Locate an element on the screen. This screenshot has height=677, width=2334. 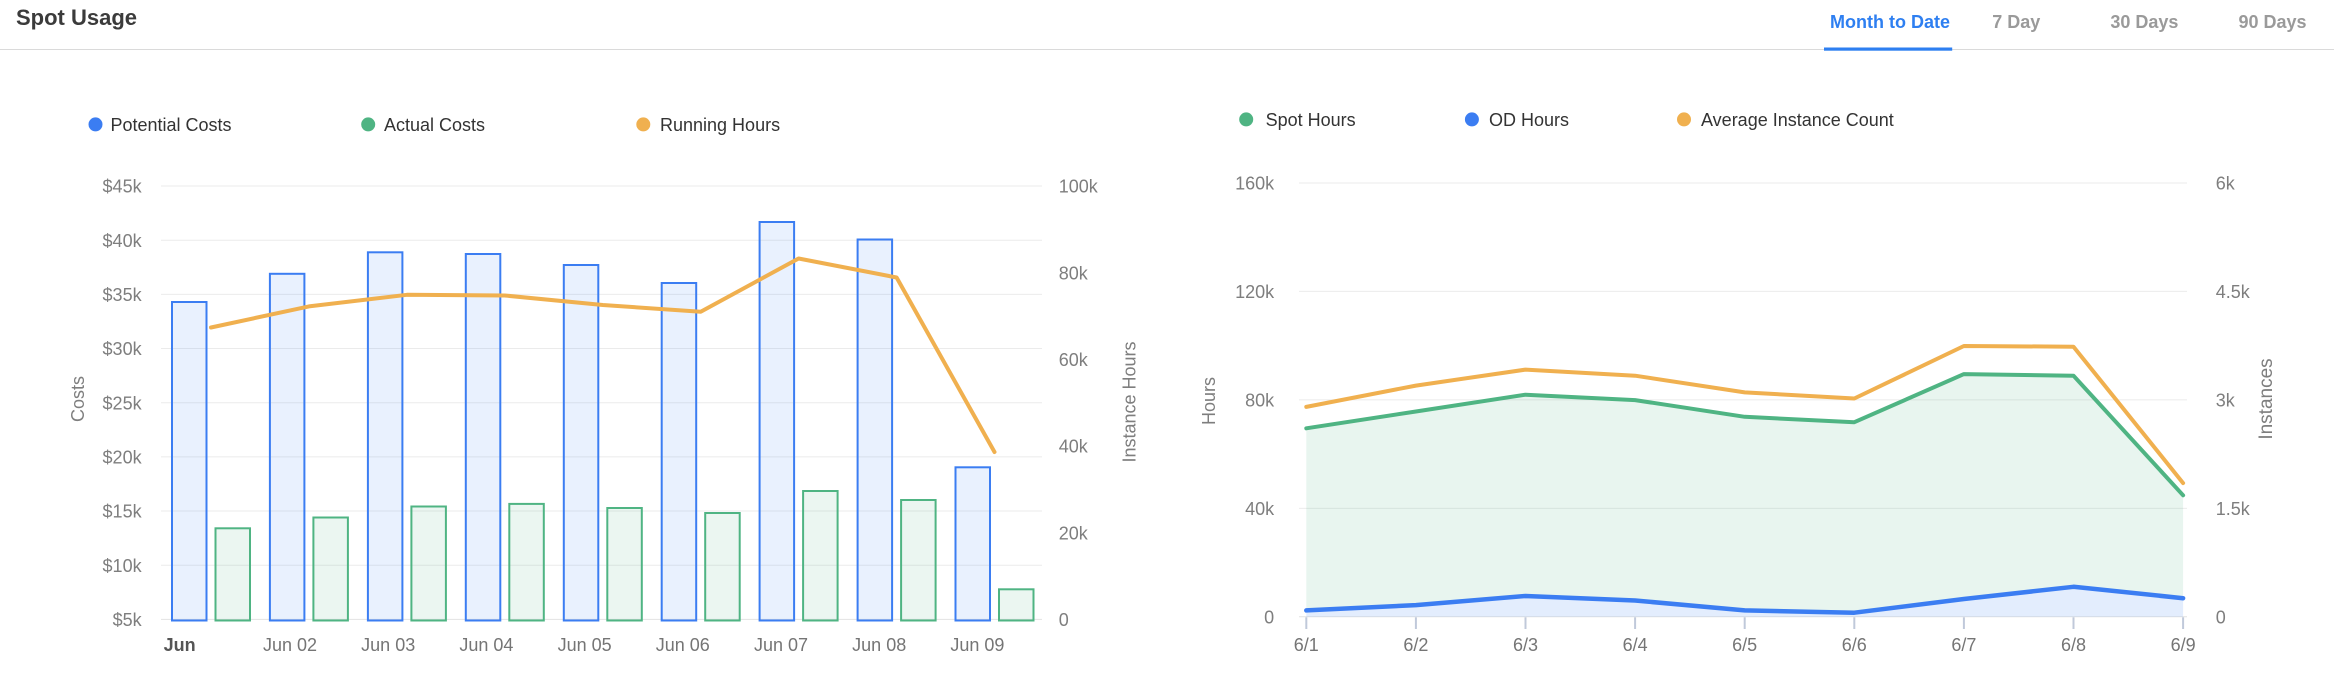
svg-text: Jun 07 is located at coordinates (781, 645).